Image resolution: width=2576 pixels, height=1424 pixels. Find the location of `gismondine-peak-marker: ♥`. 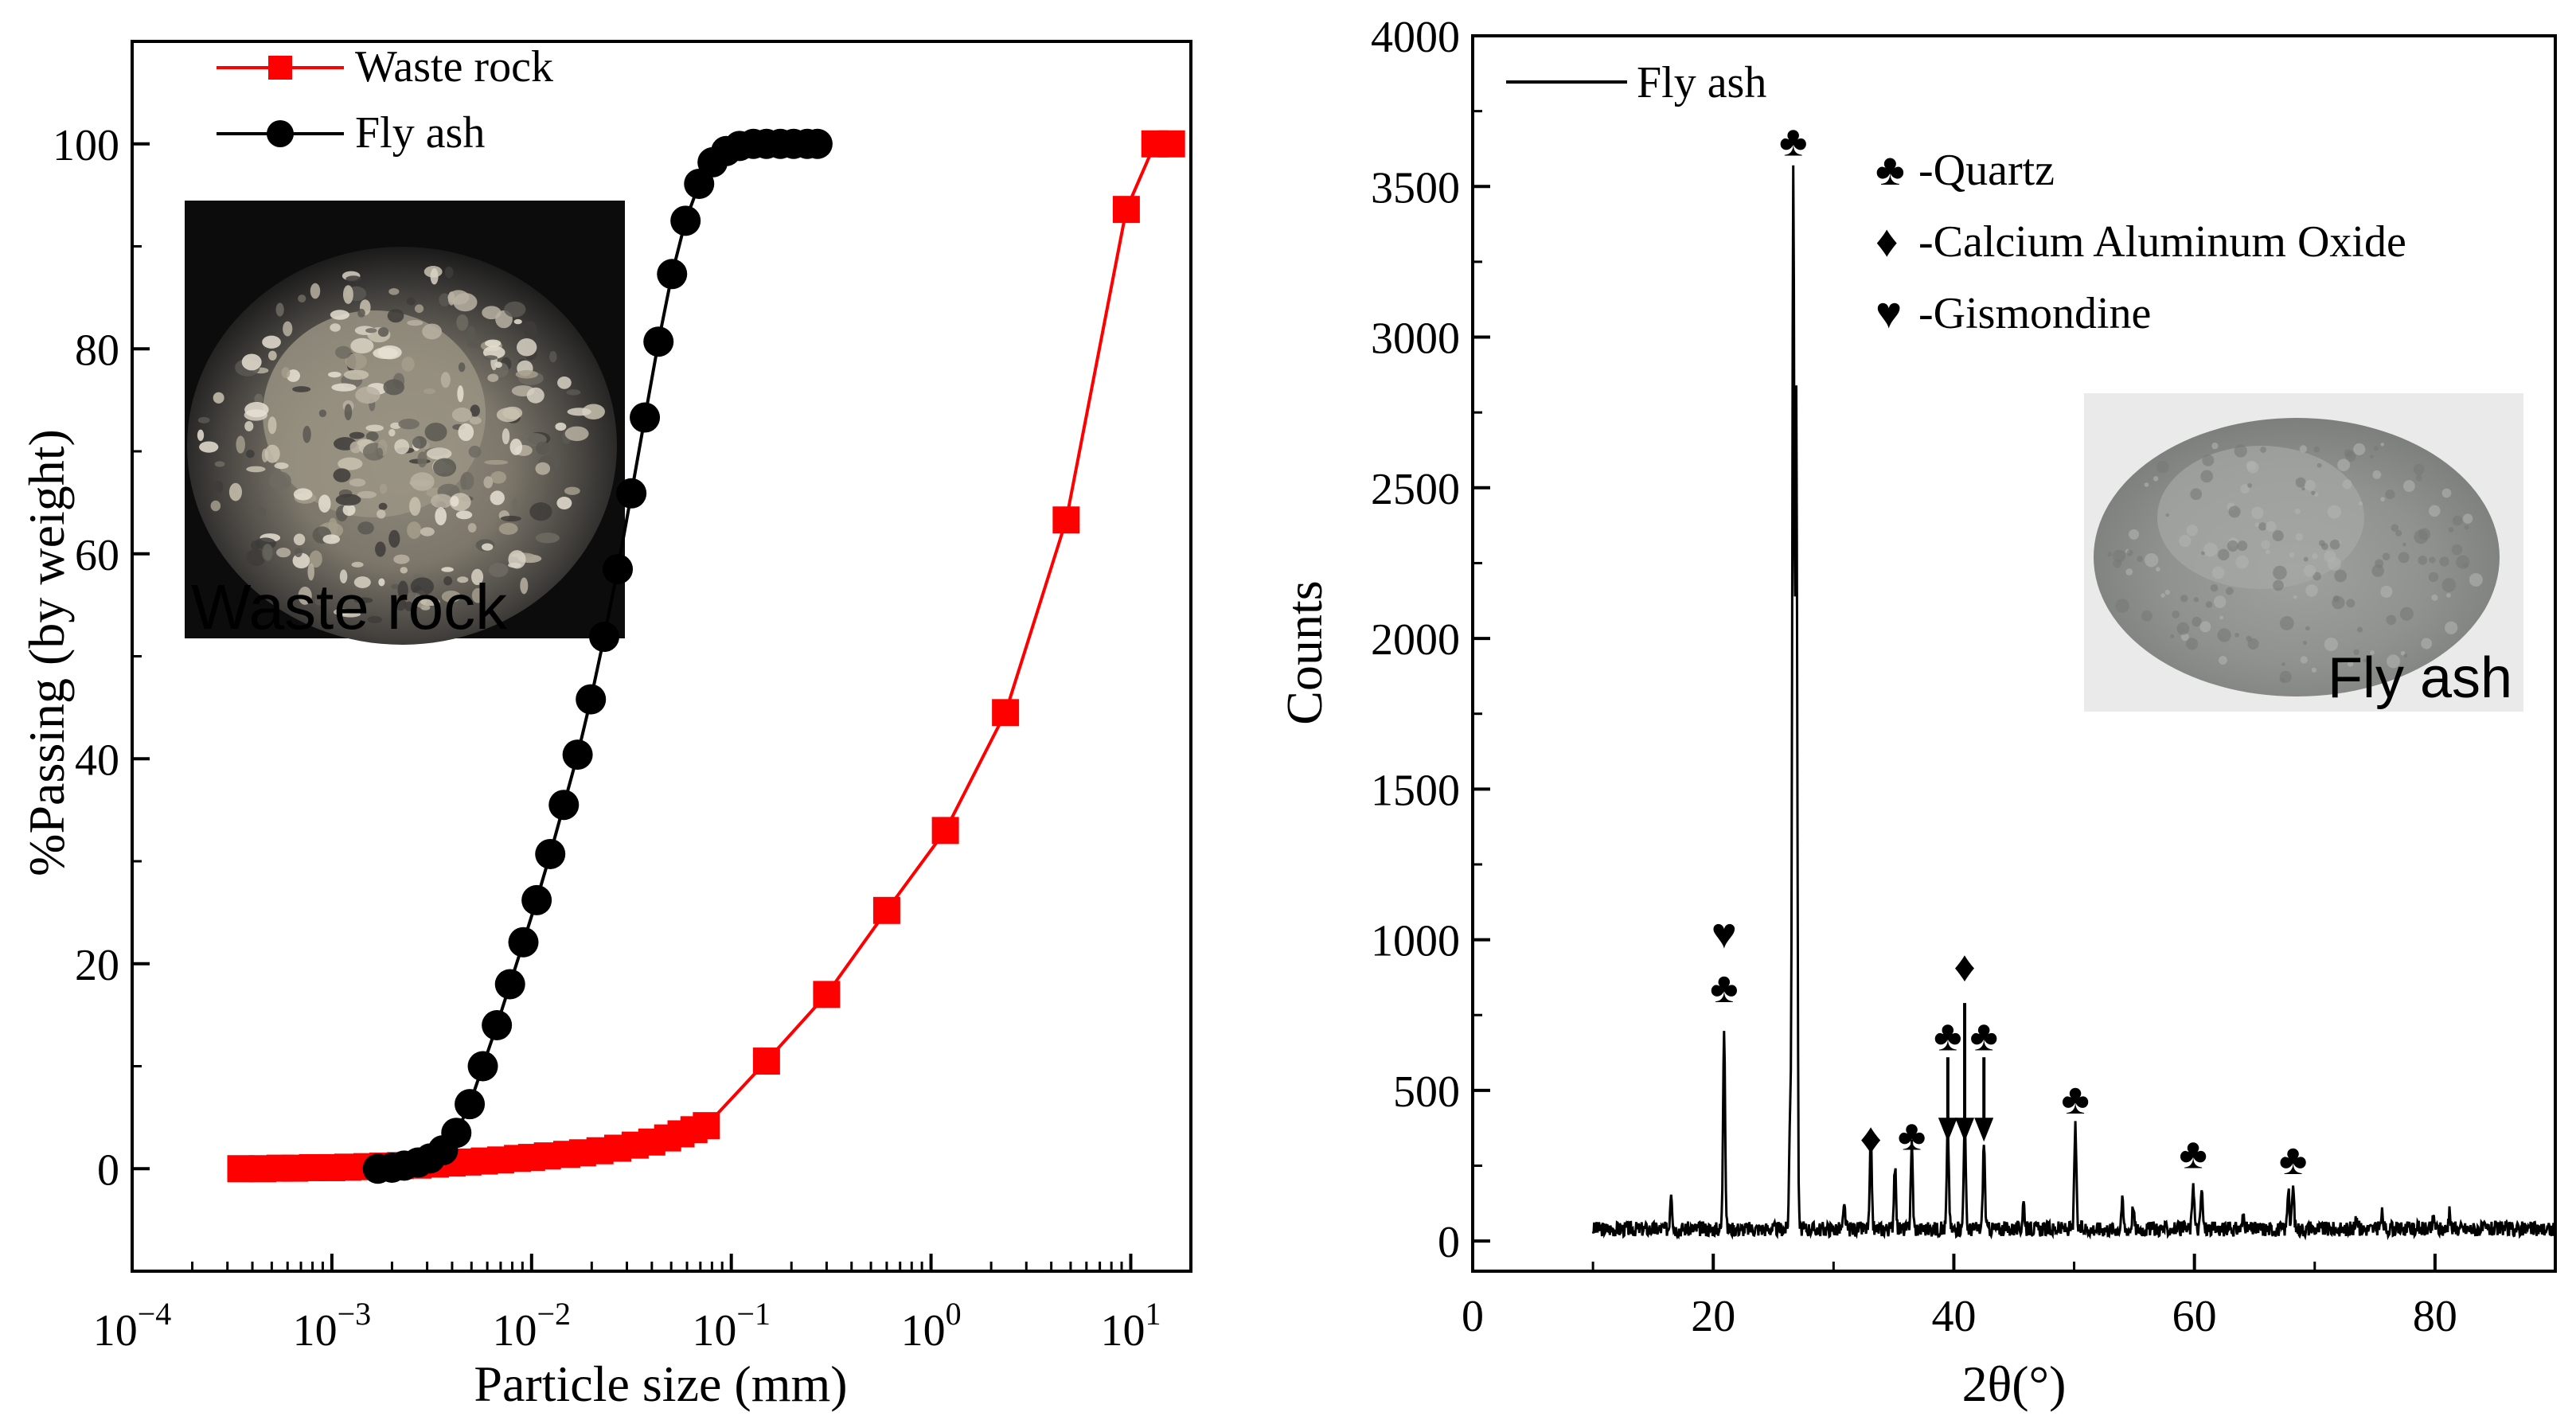

gismondine-peak-marker: ♥ is located at coordinates (1724, 934).